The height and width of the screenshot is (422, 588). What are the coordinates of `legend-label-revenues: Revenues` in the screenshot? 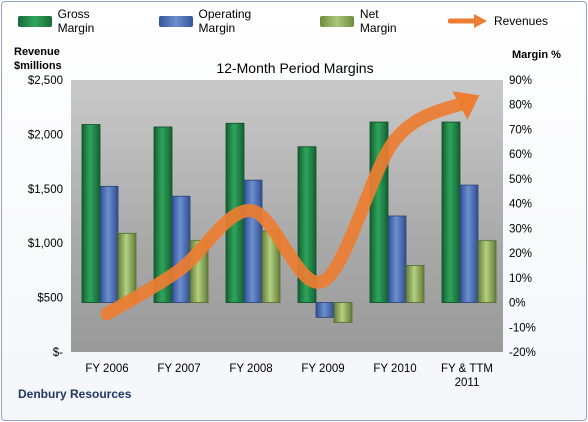 It's located at (520, 21).